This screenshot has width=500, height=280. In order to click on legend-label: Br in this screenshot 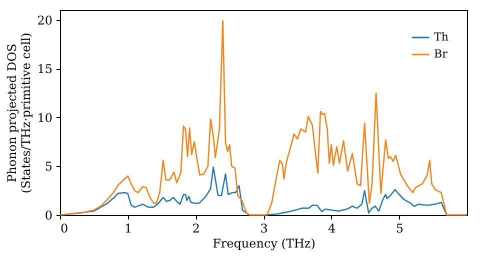, I will do `click(441, 54)`.